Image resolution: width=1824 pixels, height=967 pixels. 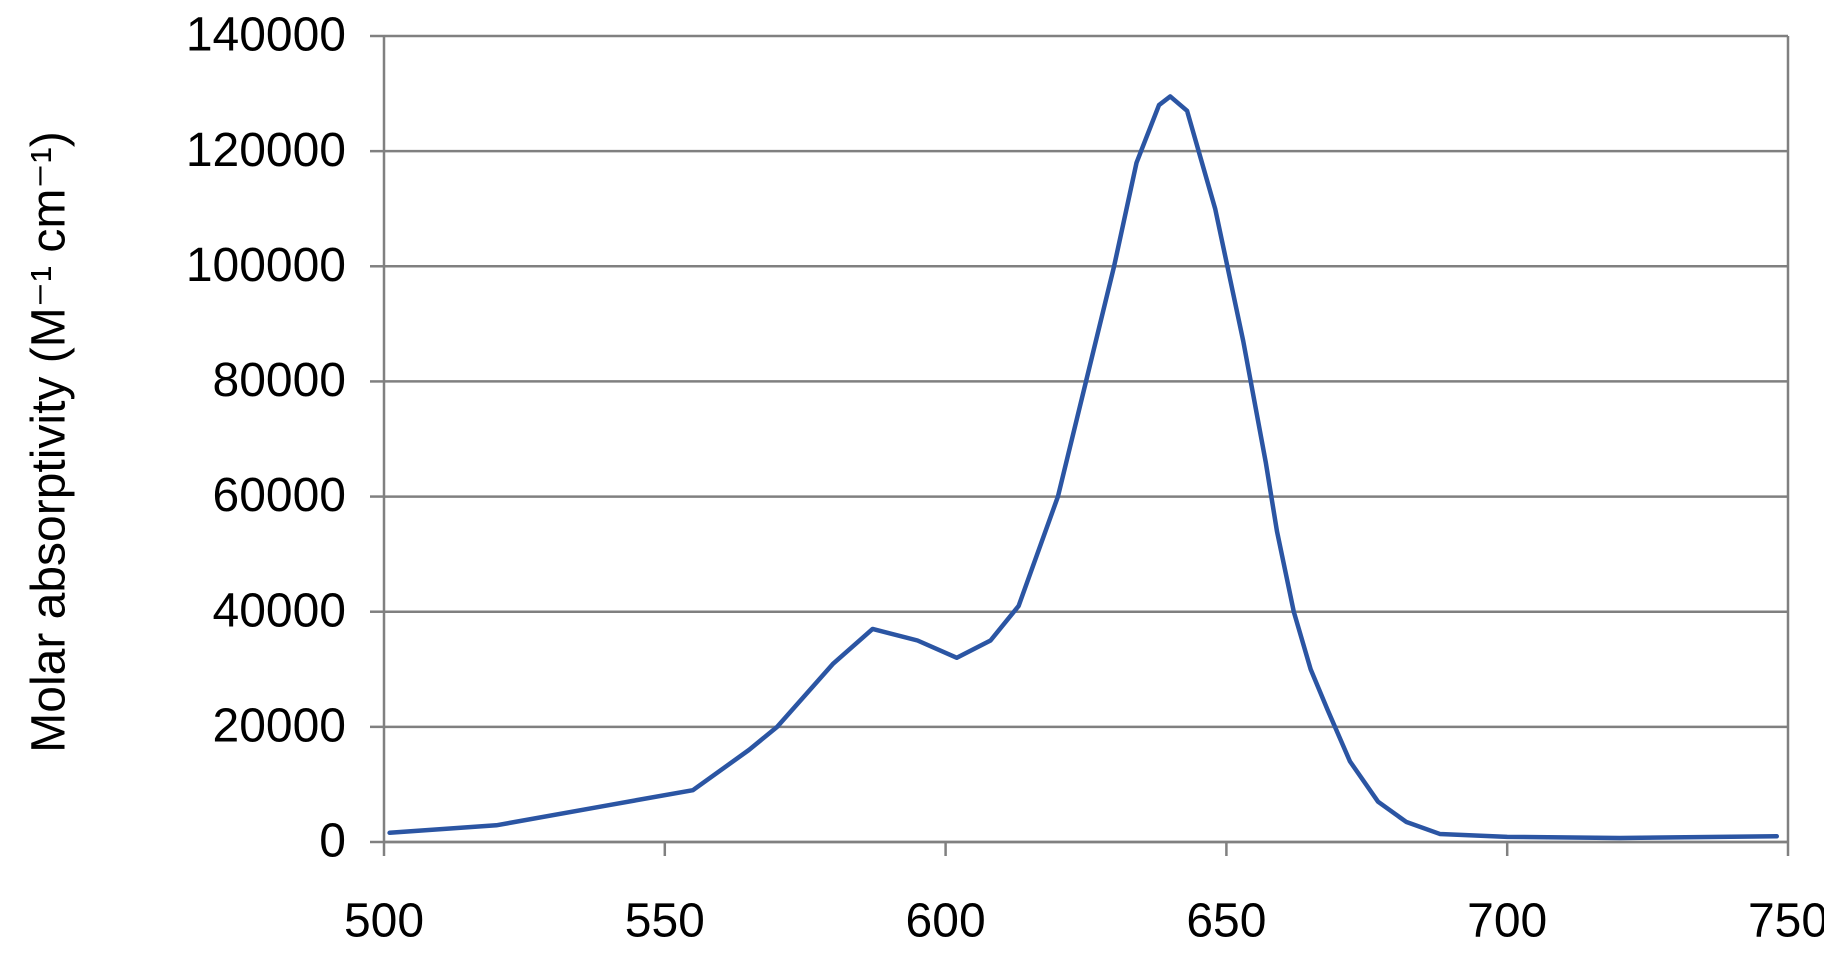 What do you see at coordinates (279, 380) in the screenshot?
I see `y-tick-label: 80000` at bounding box center [279, 380].